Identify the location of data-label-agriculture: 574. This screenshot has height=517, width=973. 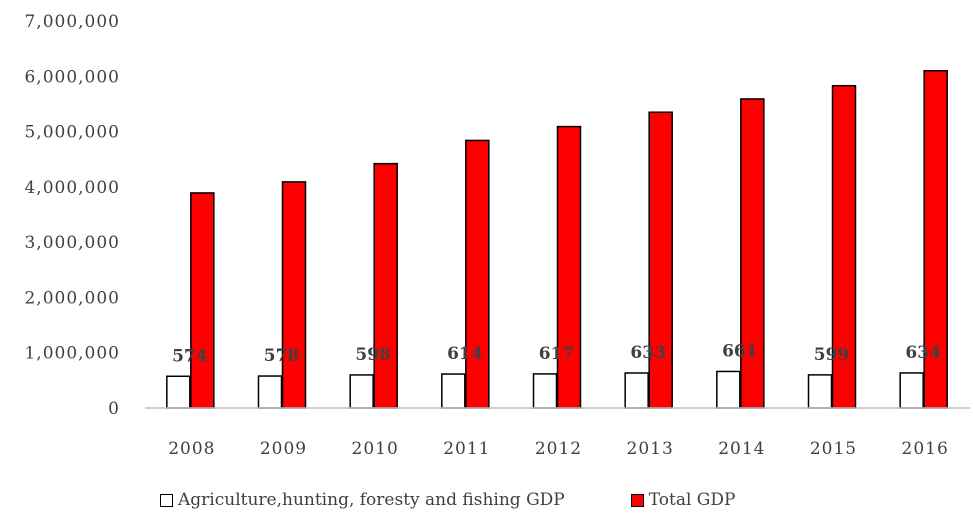
(190, 356).